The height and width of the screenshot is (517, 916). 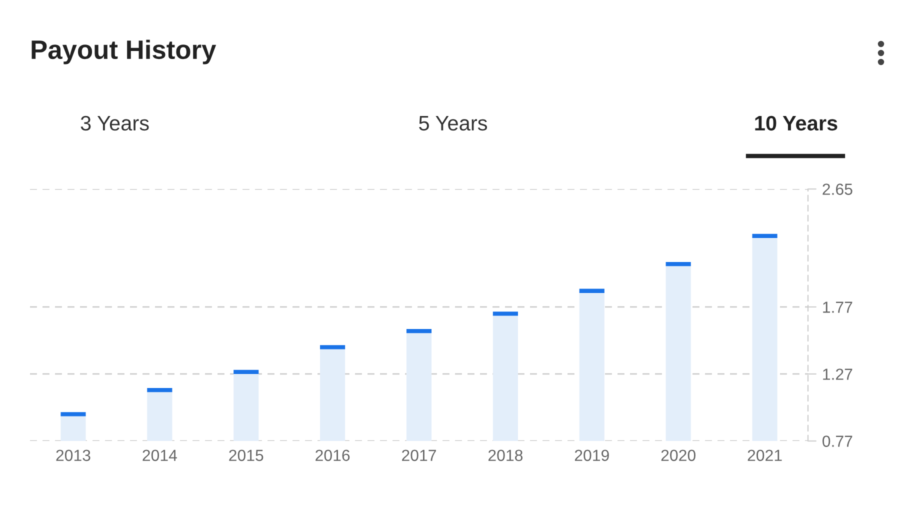 What do you see at coordinates (837, 189) in the screenshot?
I see `y-tick-label: 2.65` at bounding box center [837, 189].